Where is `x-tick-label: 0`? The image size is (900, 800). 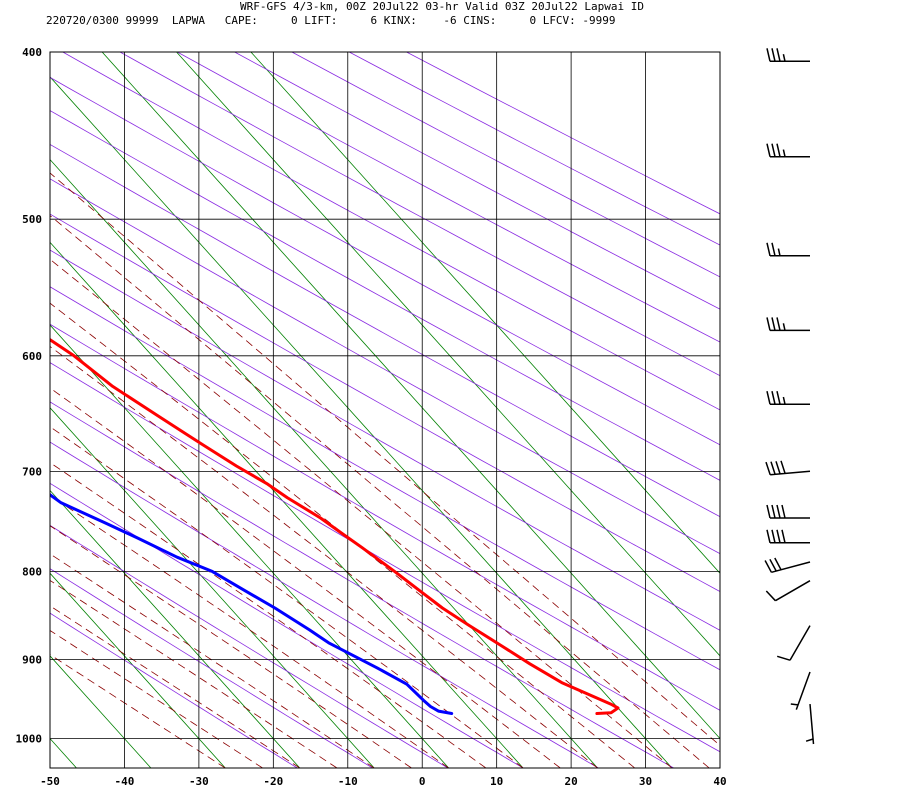
x-tick-label: 0 is located at coordinates (422, 781).